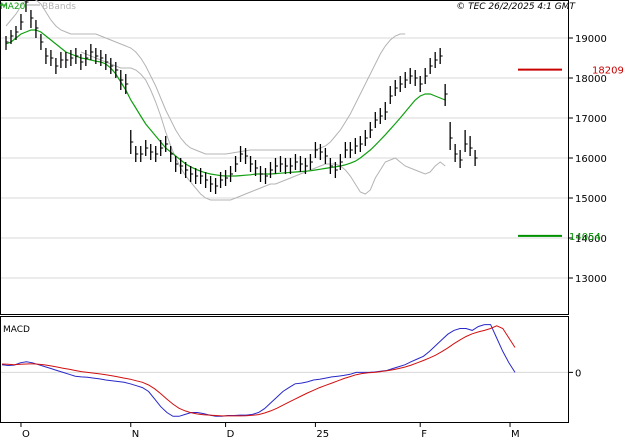  Describe the element at coordinates (322, 434) in the screenshot. I see `x-tick-label: 25` at that location.